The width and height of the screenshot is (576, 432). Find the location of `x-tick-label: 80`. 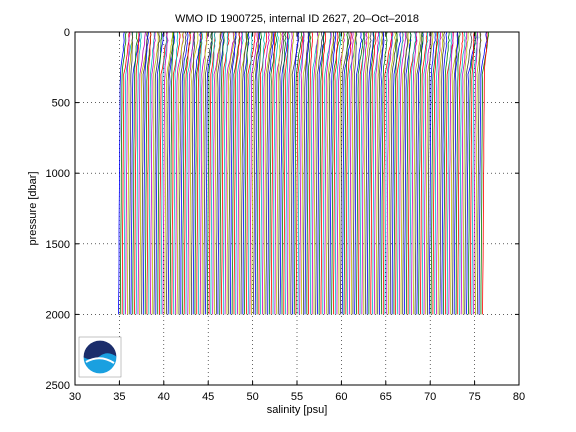

x-tick-label: 80 is located at coordinates (519, 397).